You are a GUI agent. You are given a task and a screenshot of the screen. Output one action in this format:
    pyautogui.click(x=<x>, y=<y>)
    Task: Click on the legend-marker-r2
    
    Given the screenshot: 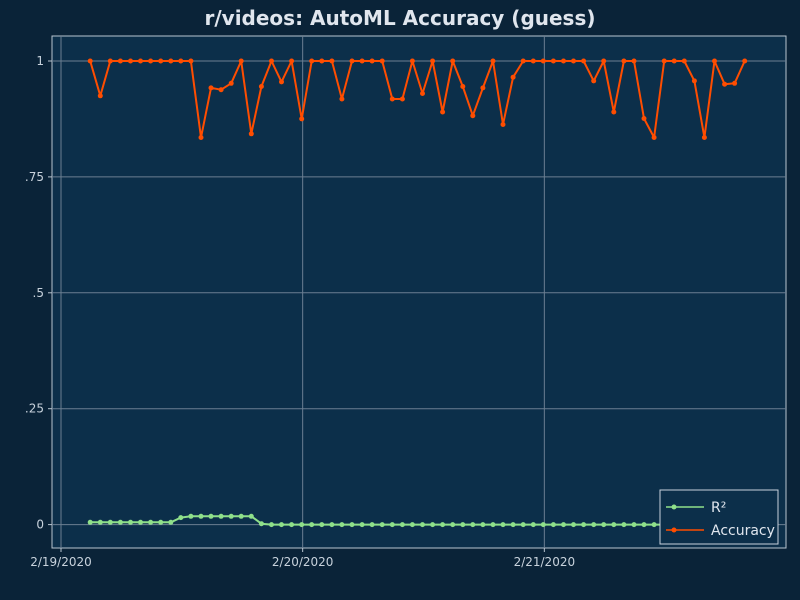 What is the action you would take?
    pyautogui.click(x=674, y=507)
    